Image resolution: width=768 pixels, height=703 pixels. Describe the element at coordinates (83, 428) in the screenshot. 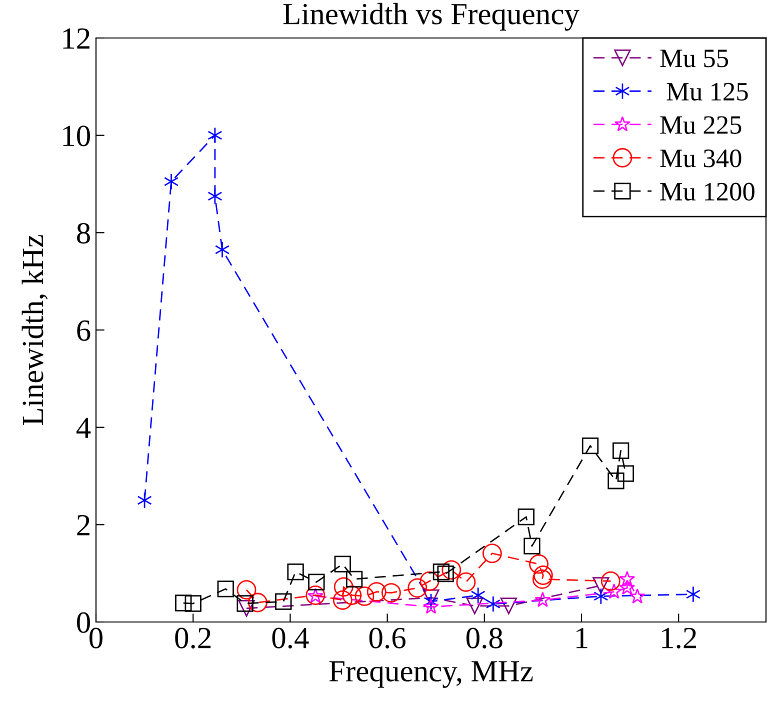

I see `y-tick-label: 4` at that location.